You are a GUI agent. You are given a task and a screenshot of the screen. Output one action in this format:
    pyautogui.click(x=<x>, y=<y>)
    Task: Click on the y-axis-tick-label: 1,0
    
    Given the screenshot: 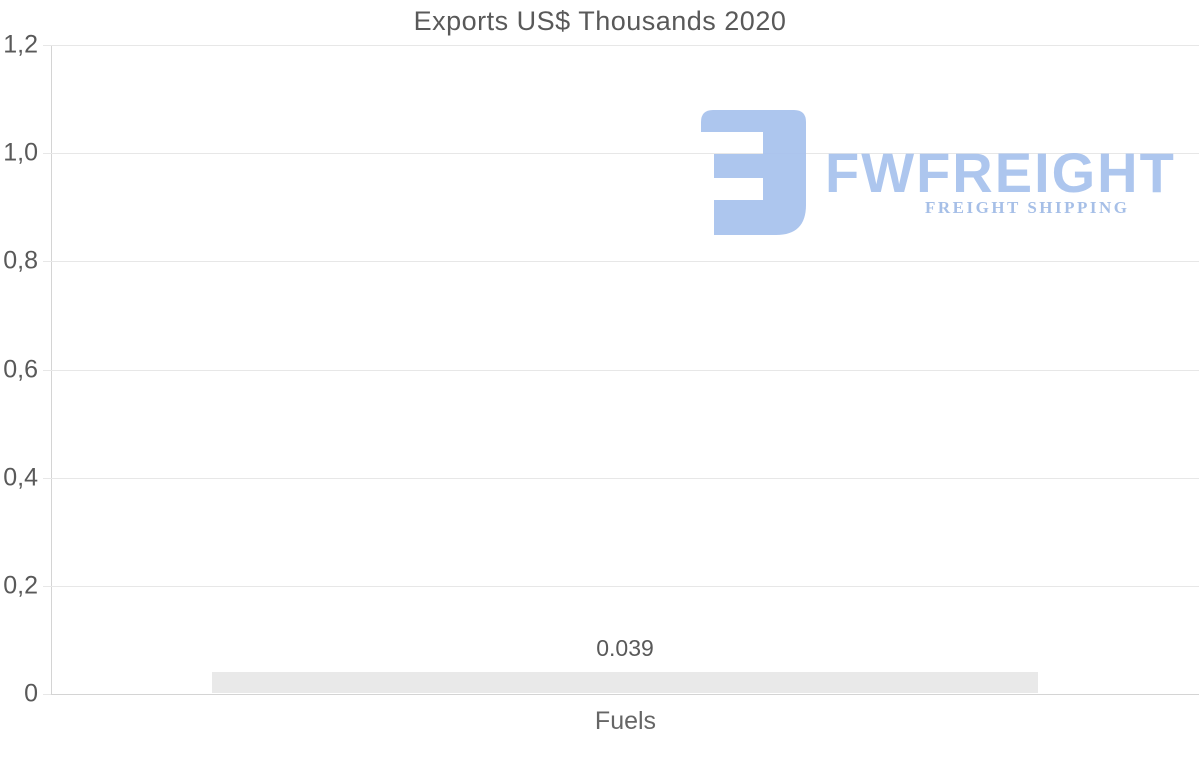 What is the action you would take?
    pyautogui.click(x=20, y=152)
    